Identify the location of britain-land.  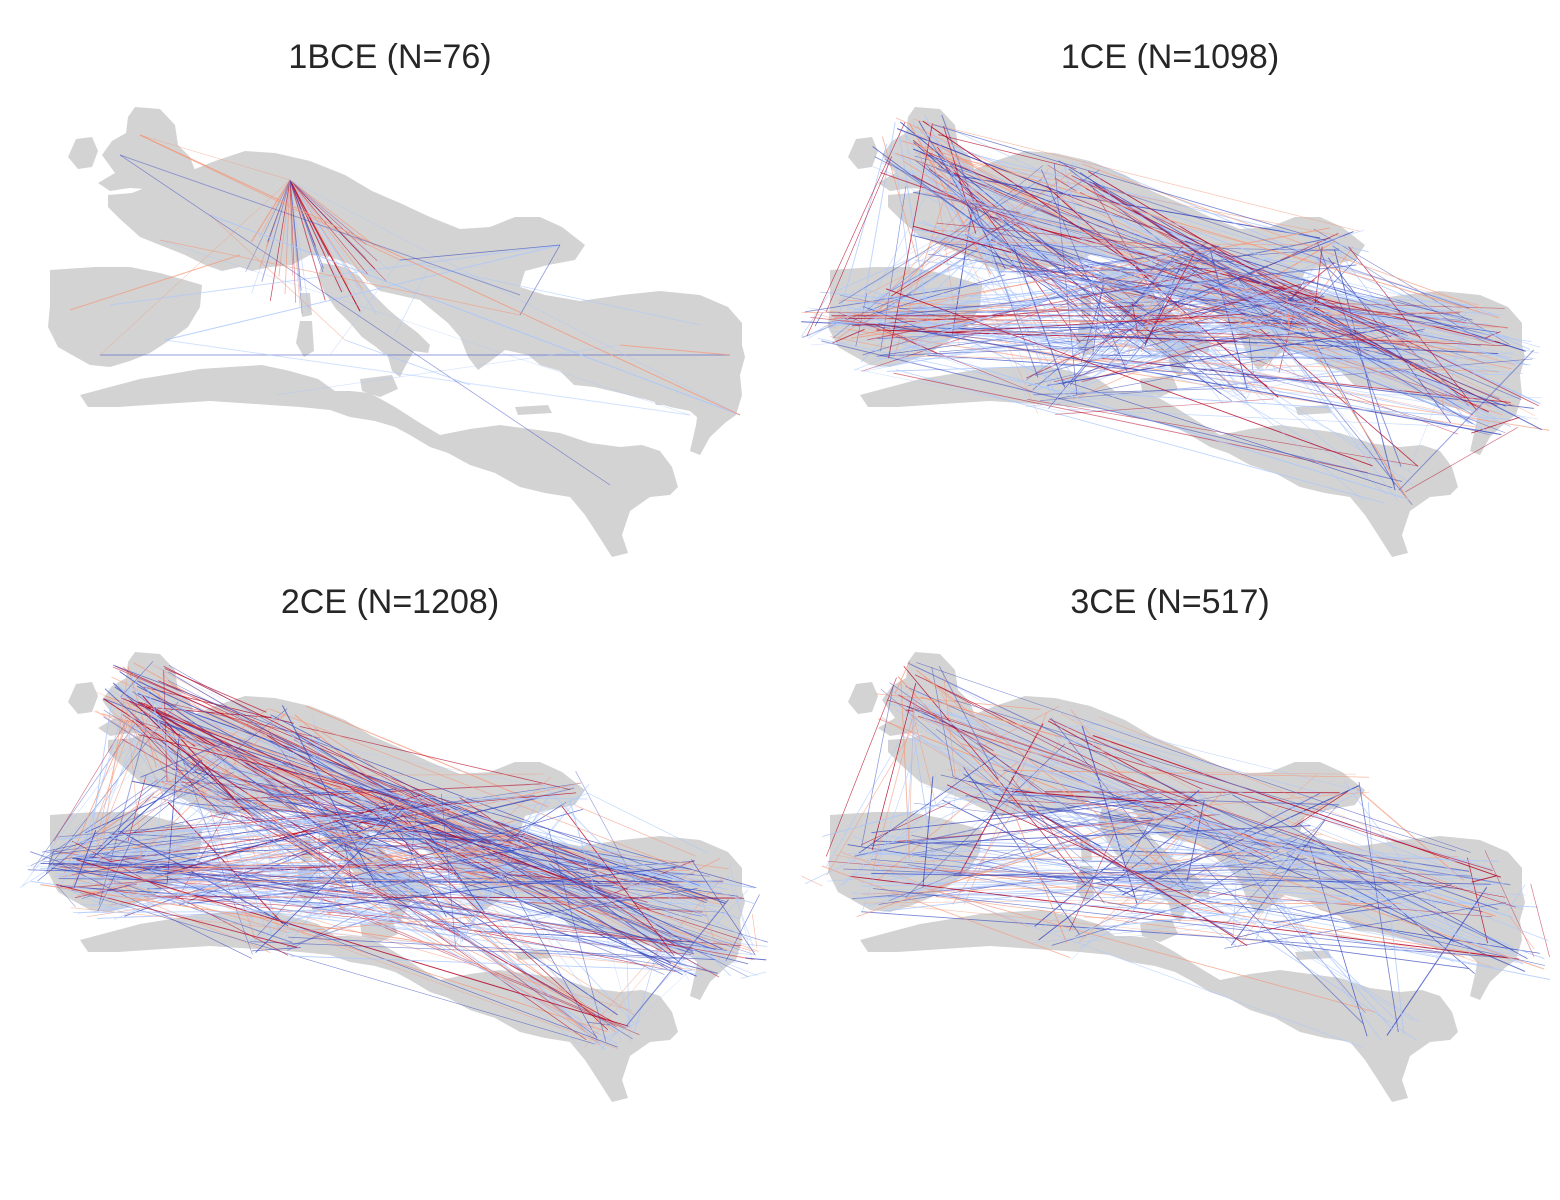
(927, 149).